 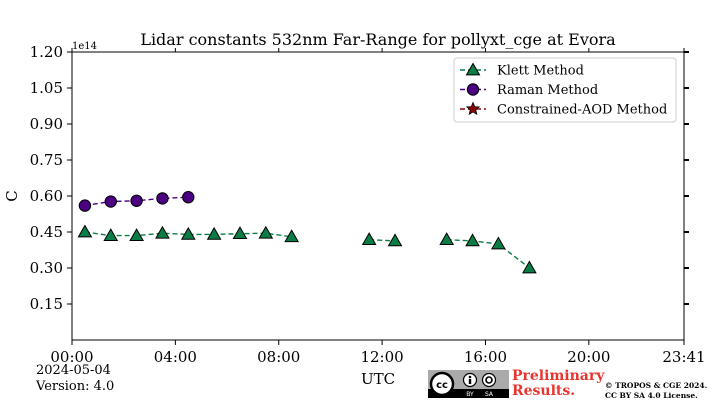 What do you see at coordinates (75, 386) in the screenshot?
I see `software-version: Version: 4.0` at bounding box center [75, 386].